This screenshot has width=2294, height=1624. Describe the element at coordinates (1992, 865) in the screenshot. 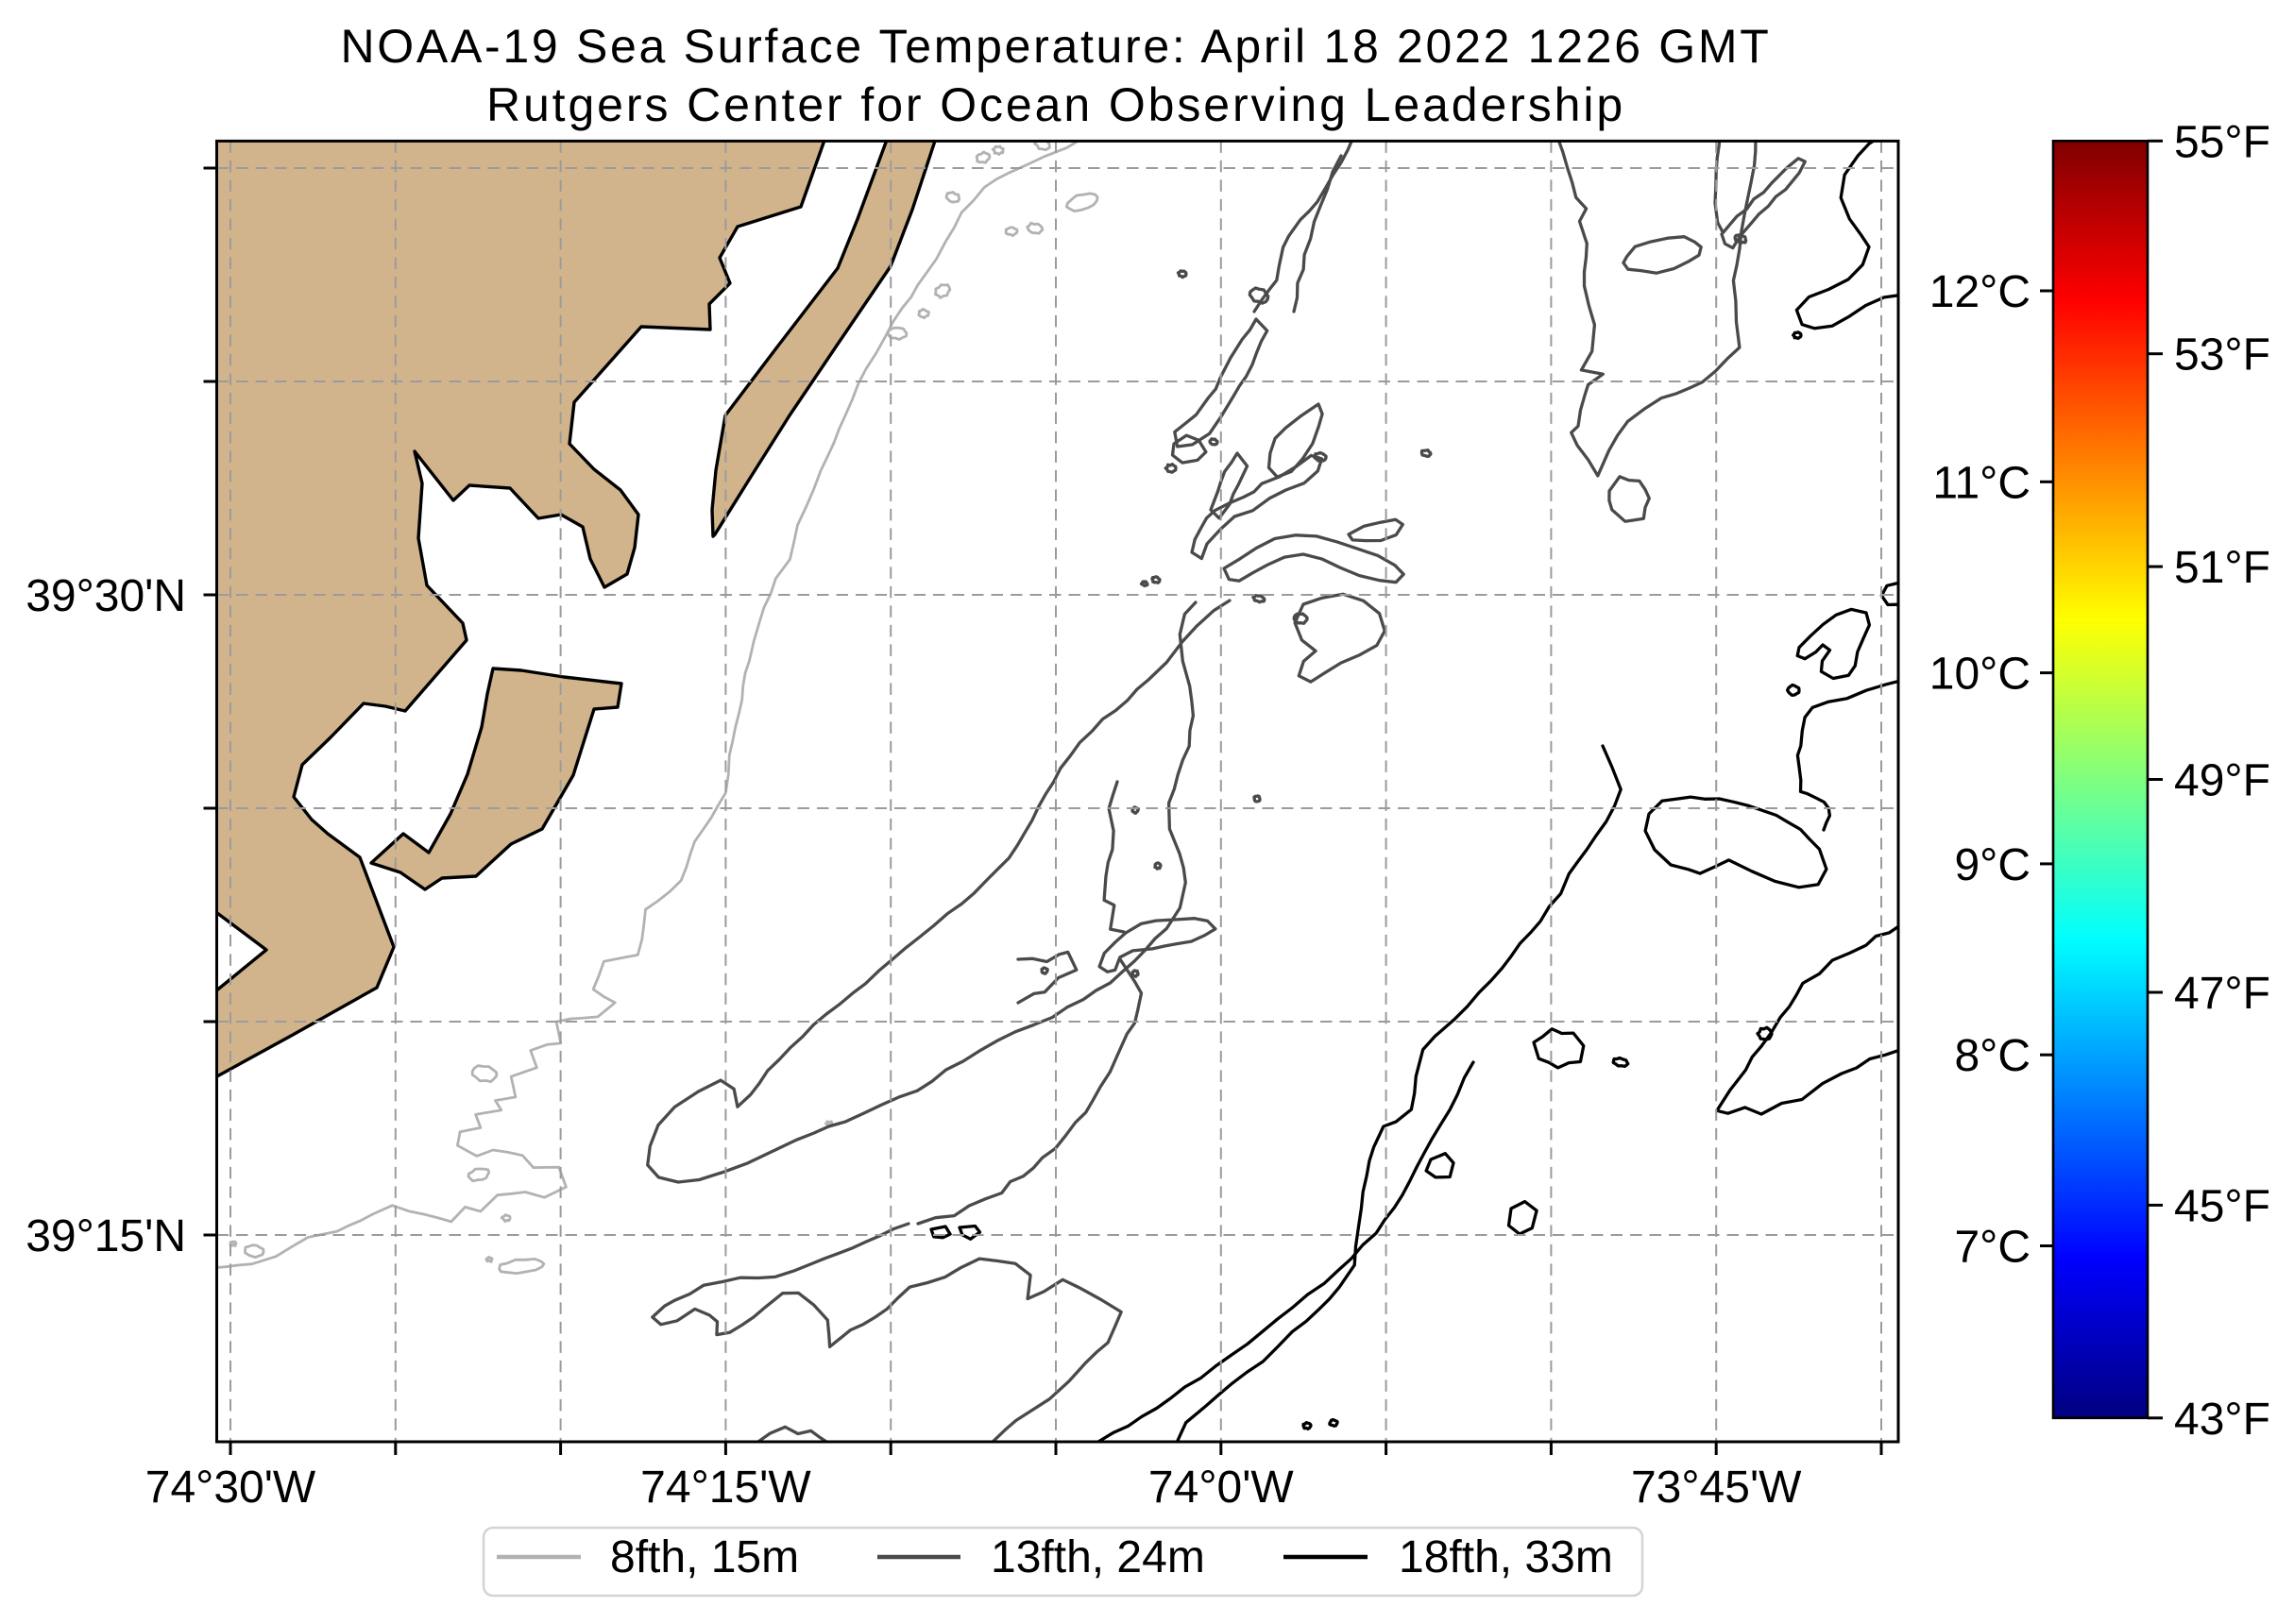

I see `svg-text: 9°C` at that location.